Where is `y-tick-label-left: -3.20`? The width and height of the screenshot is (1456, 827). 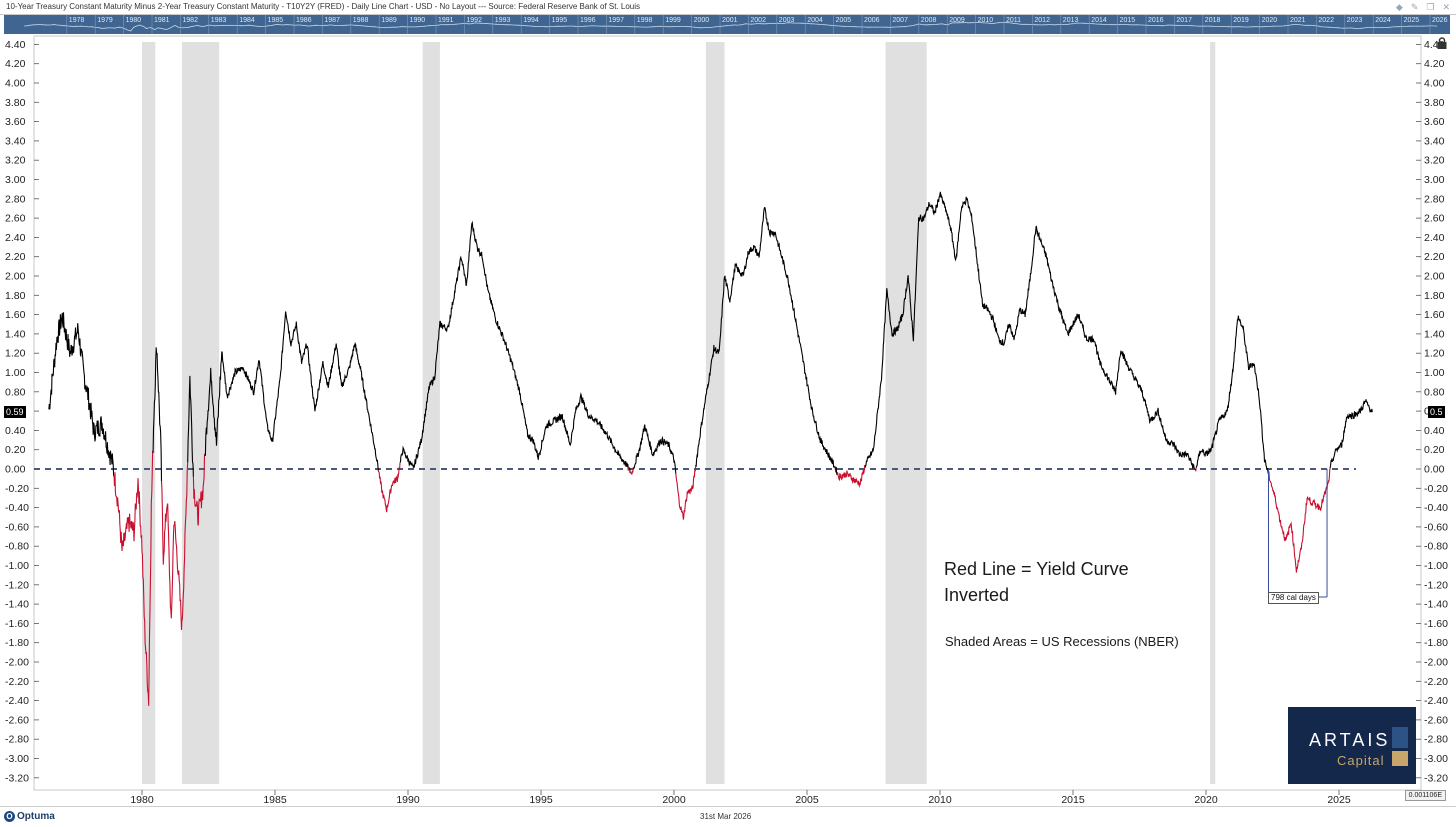 y-tick-label-left: -3.20 is located at coordinates (17, 778).